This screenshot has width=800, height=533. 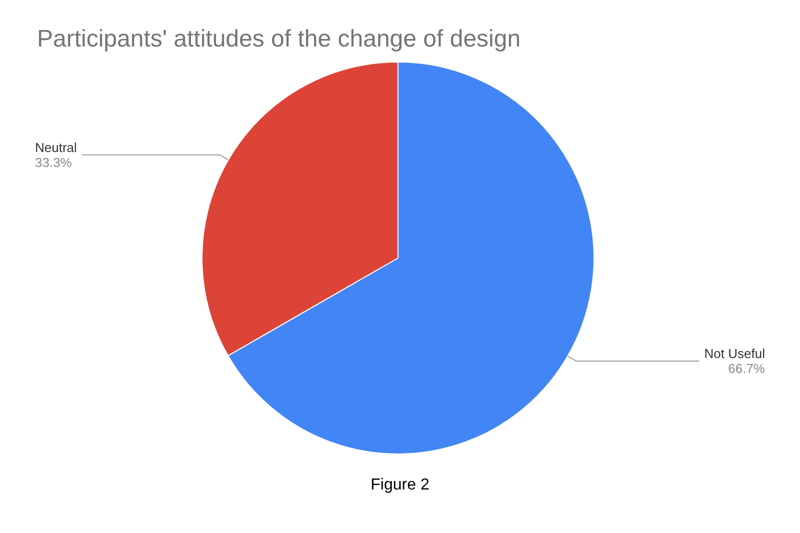 I want to click on caption: Figure 2, so click(x=400, y=485).